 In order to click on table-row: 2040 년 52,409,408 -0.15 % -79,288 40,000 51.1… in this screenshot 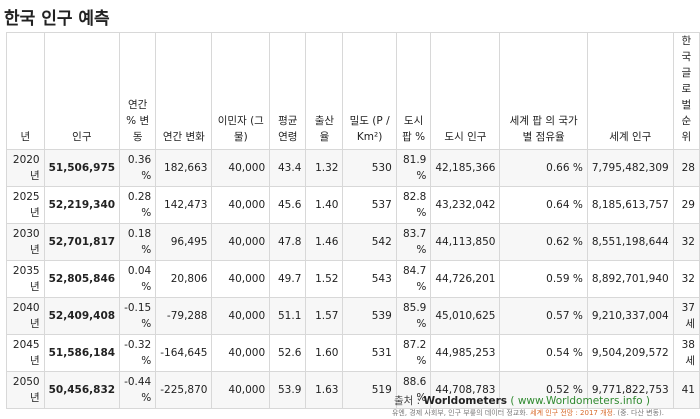, I will do `click(353, 316)`.